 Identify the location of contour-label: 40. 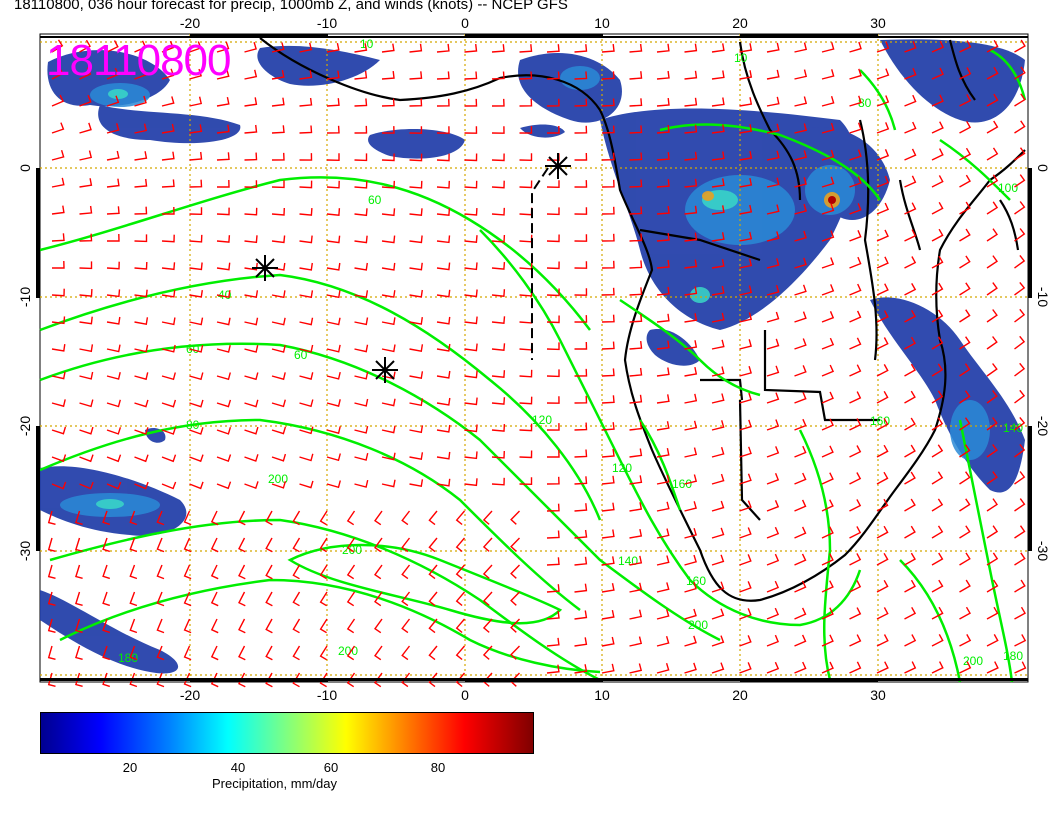
(225, 295).